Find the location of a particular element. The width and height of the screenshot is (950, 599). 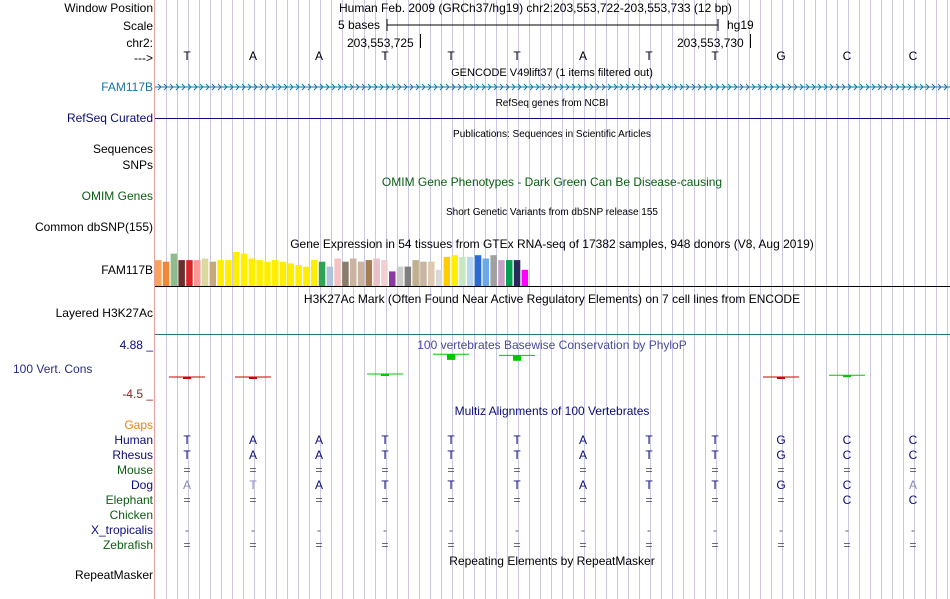

multiz-species-label: X_tropicalis is located at coordinates (121, 530).